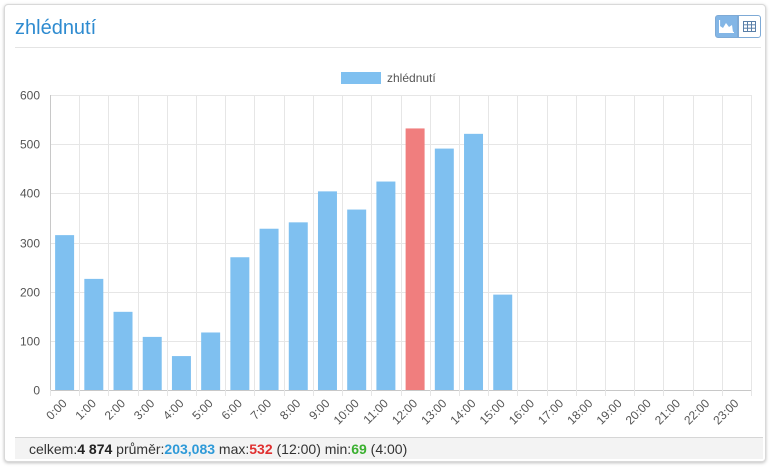 This screenshot has height=476, width=782. I want to click on y-tick-label: 400, so click(30, 194).